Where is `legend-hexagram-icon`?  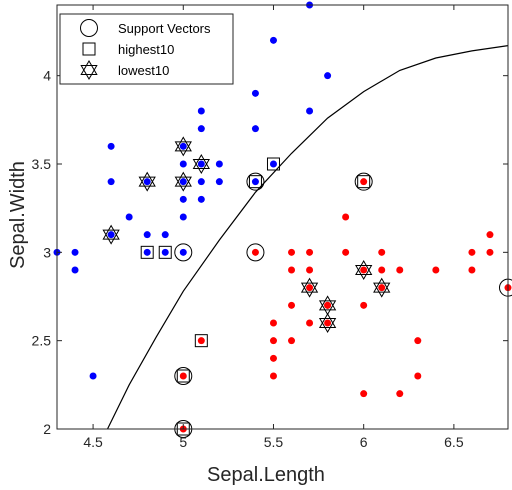 legend-hexagram-icon is located at coordinates (89, 70).